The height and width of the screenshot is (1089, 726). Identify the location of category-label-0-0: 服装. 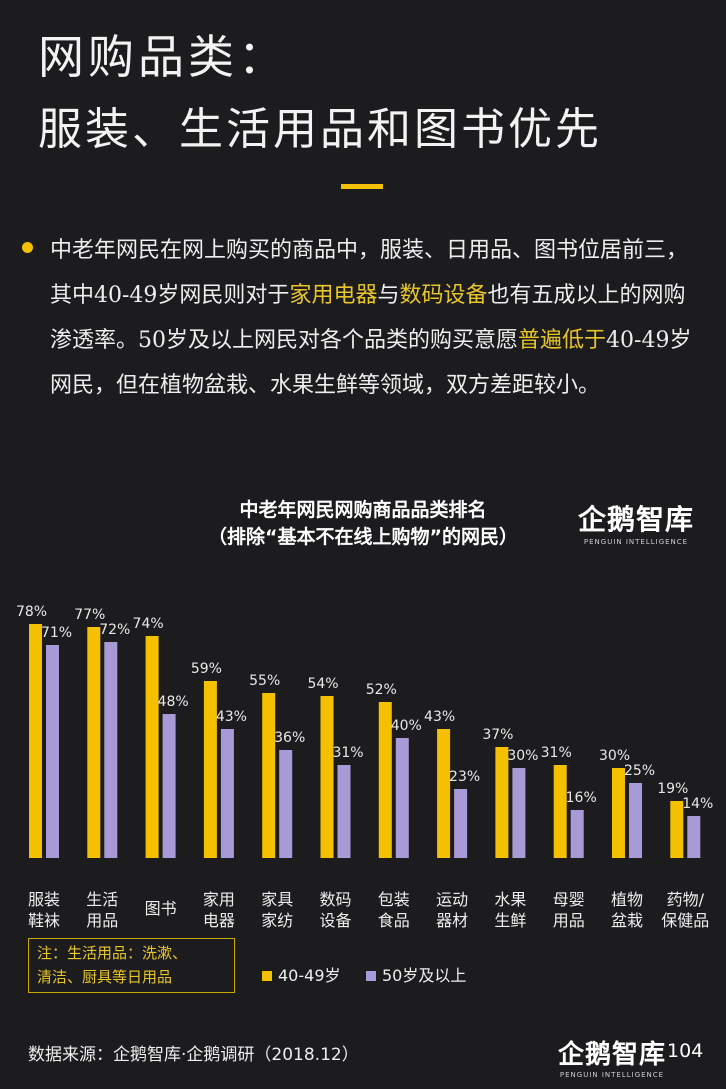
(44, 899).